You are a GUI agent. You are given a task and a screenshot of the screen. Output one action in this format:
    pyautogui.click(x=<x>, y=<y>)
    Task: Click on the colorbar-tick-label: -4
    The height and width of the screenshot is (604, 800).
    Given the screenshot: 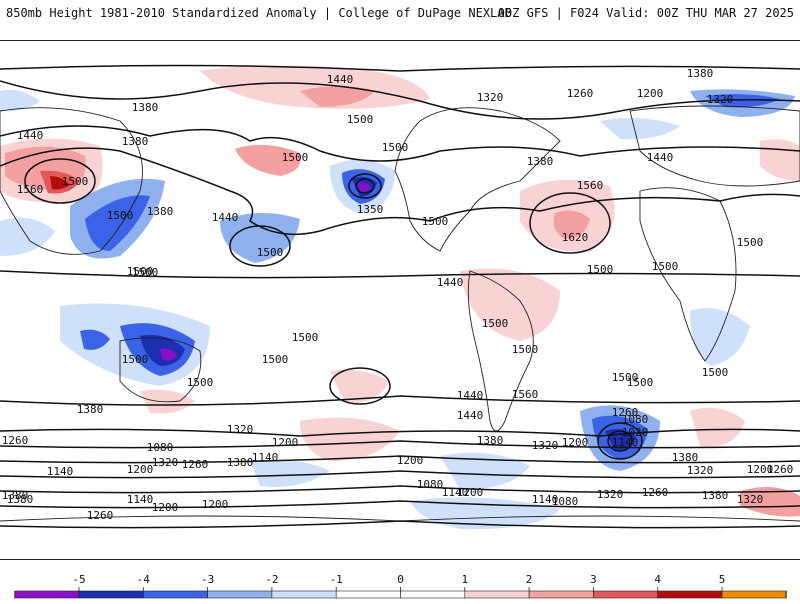 What is the action you would take?
    pyautogui.click(x=144, y=579)
    